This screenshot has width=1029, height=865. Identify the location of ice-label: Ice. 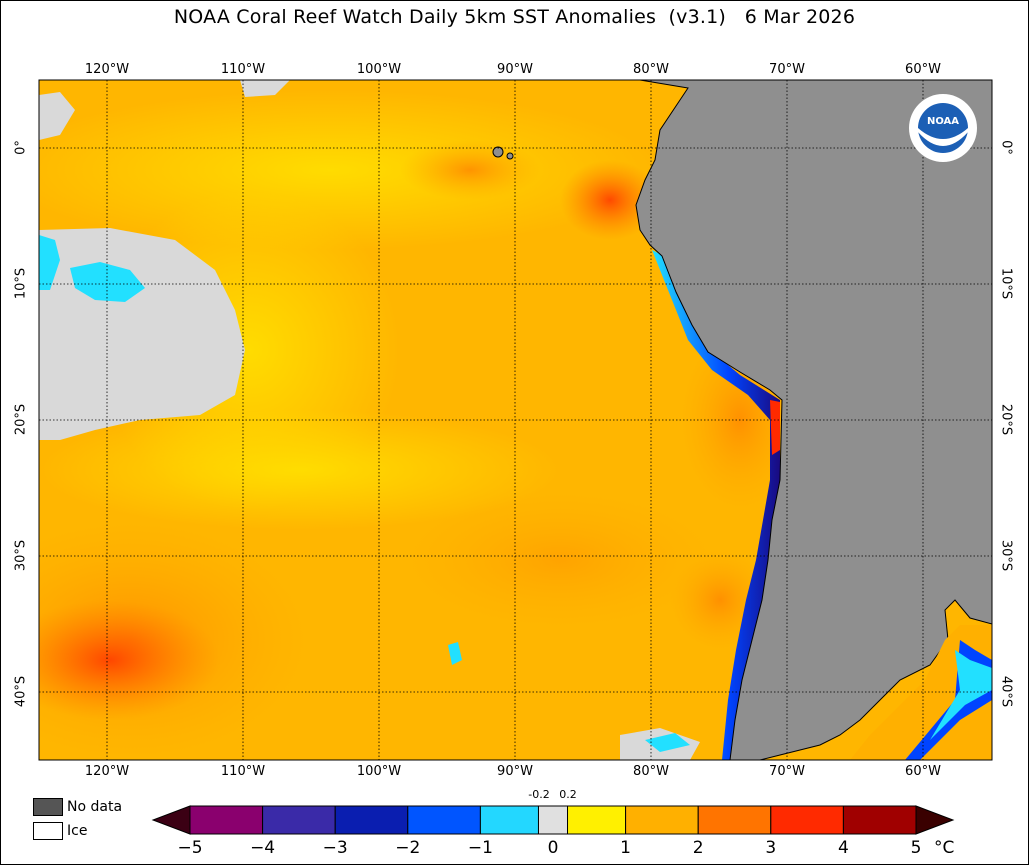
(77, 831).